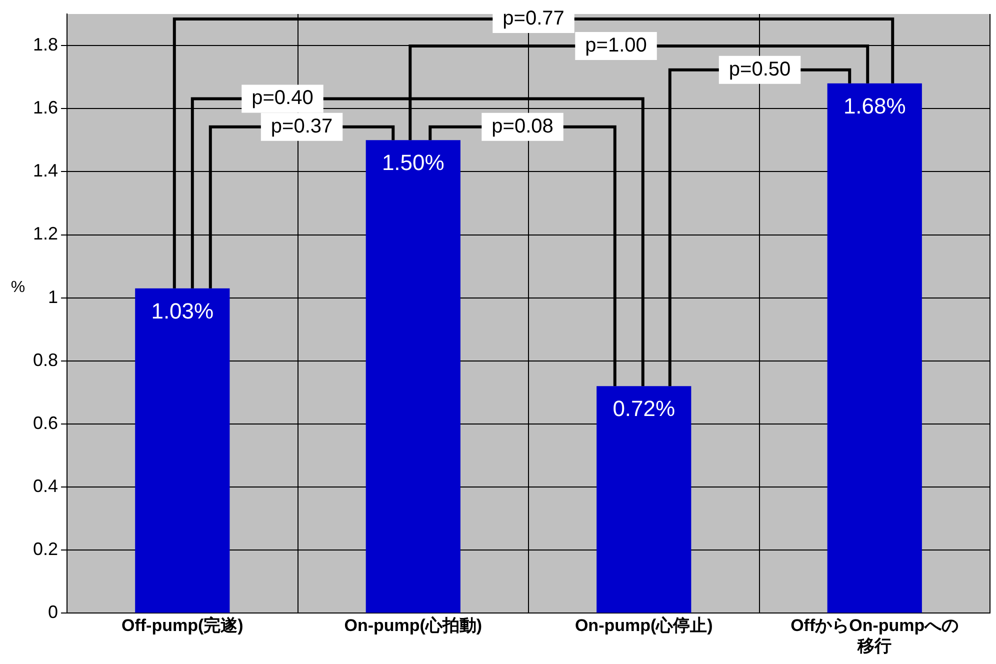 This screenshot has width=996, height=664. I want to click on y-tick-label: 0.2, so click(45, 549).